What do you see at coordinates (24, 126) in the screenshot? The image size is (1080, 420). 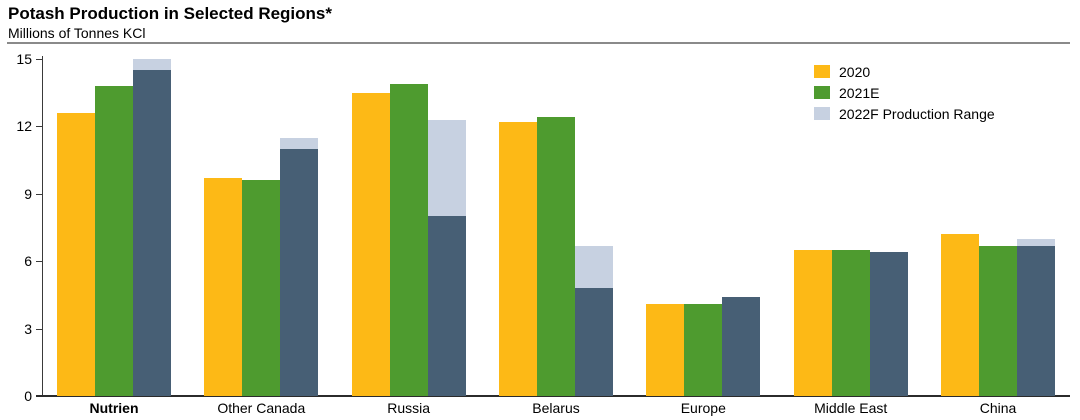 I see `y-tick-label: 12` at bounding box center [24, 126].